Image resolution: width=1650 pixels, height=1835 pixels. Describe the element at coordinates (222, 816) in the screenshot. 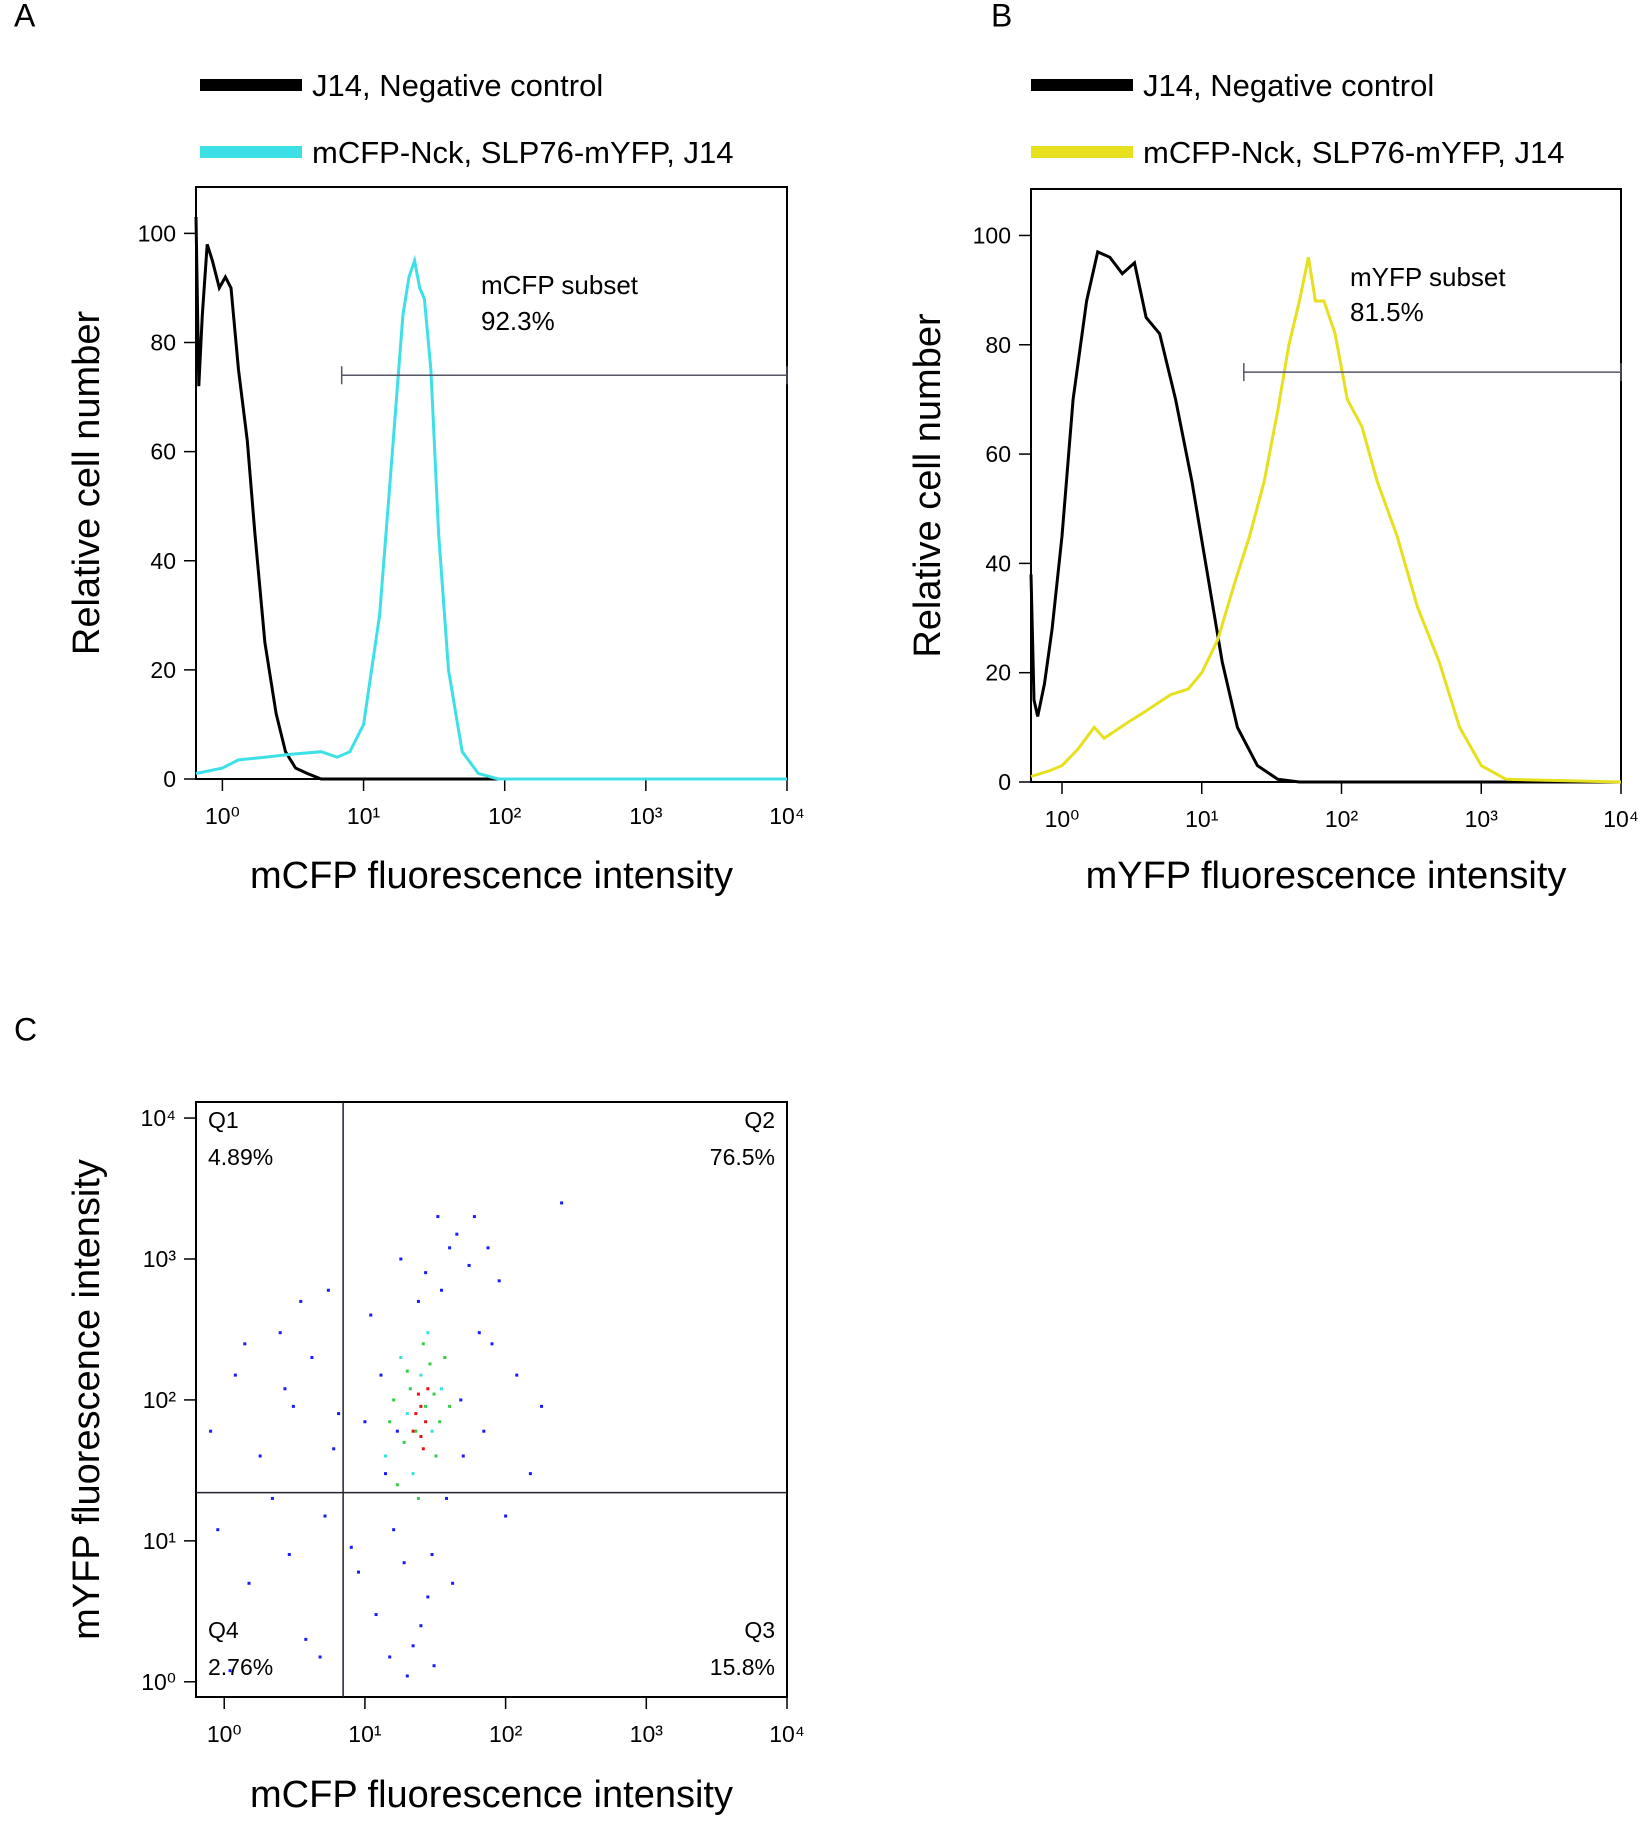

I see `x-tick-label: 10⁰` at that location.